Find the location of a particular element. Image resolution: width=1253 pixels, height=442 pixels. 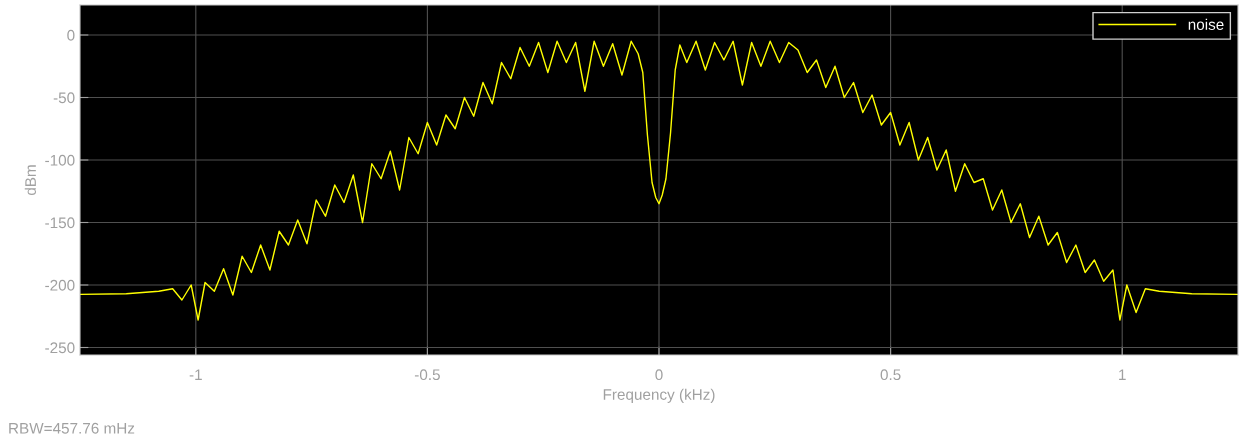

y-tick-label: 0 is located at coordinates (71, 35).